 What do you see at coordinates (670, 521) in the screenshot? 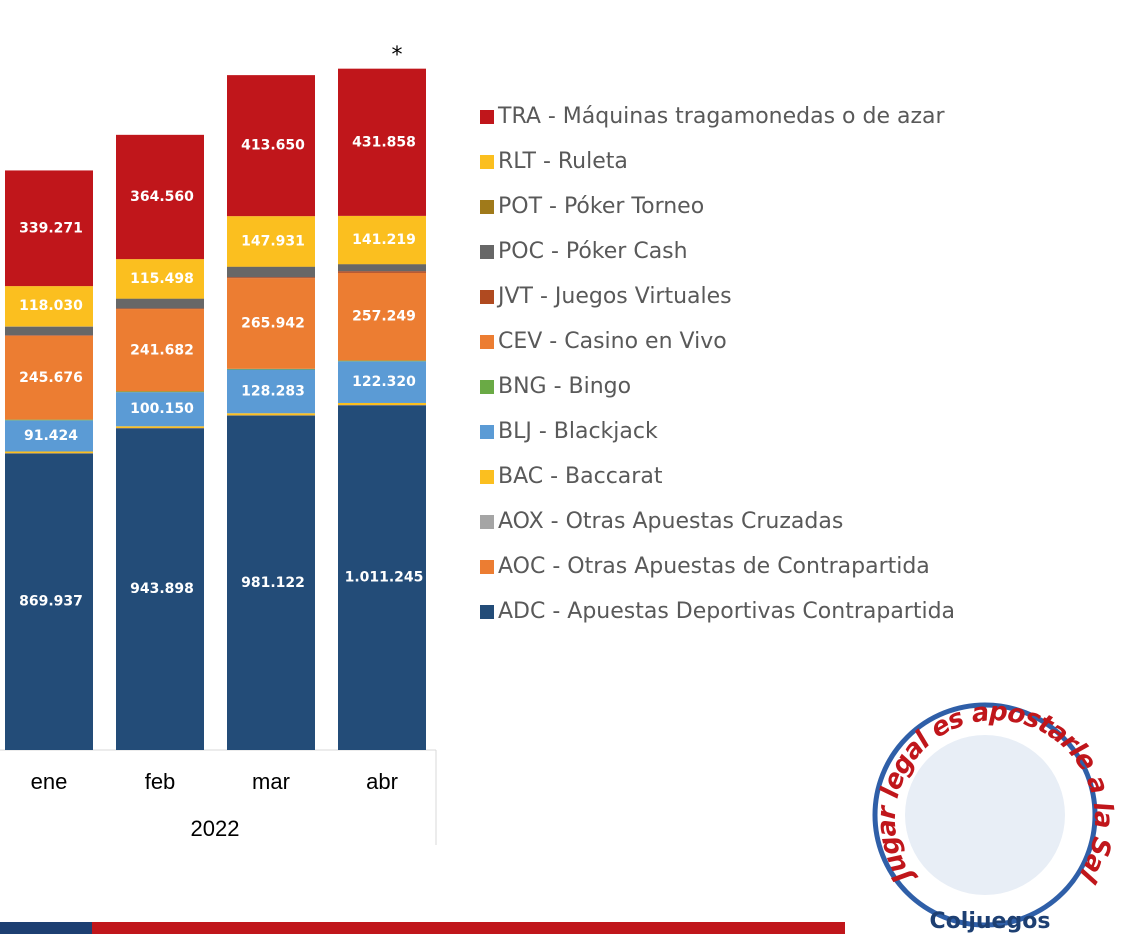
I see `legend-label: AOX - Otras Apuestas Cruzadas` at bounding box center [670, 521].